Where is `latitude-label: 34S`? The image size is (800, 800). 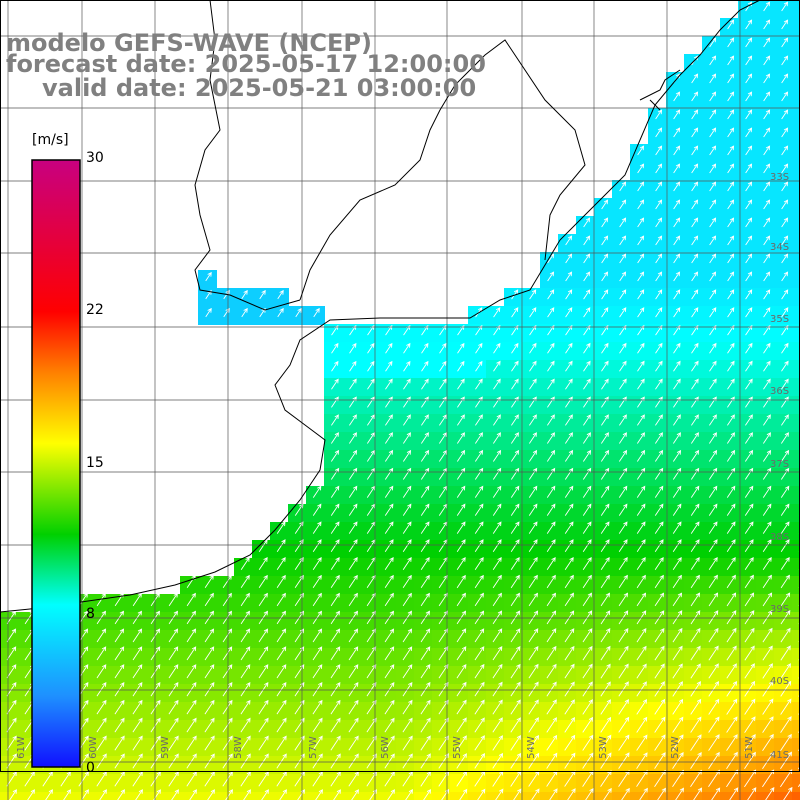
latitude-label: 34S is located at coordinates (780, 247).